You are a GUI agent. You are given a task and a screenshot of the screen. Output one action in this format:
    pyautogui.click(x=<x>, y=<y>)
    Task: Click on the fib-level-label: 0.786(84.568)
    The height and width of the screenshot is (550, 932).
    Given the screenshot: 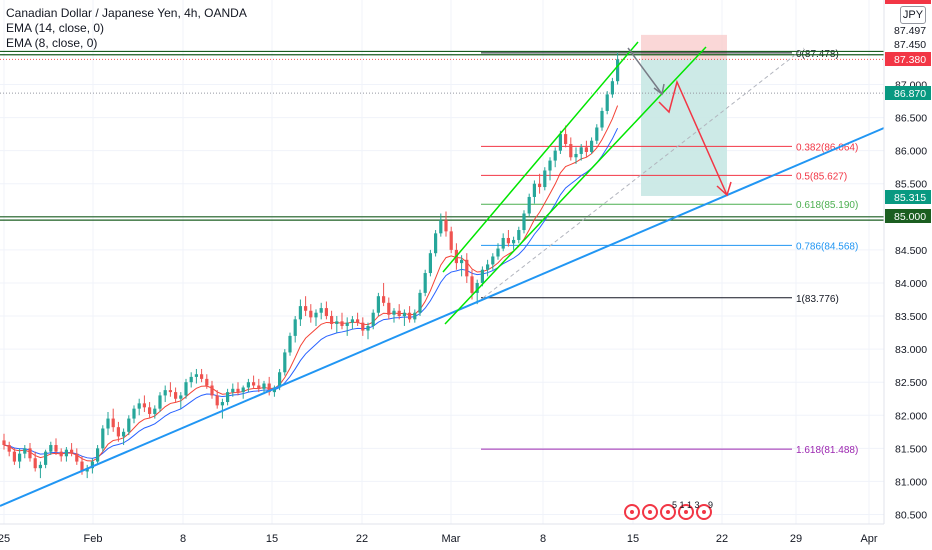 What is the action you would take?
    pyautogui.click(x=827, y=246)
    